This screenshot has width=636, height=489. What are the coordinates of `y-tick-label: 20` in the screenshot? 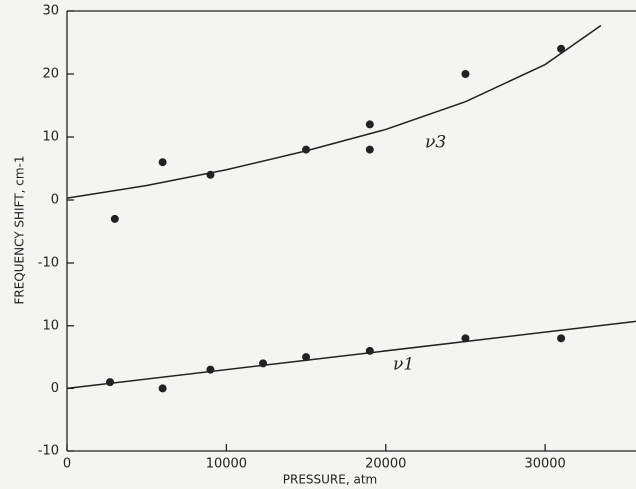 It's located at (50, 74).